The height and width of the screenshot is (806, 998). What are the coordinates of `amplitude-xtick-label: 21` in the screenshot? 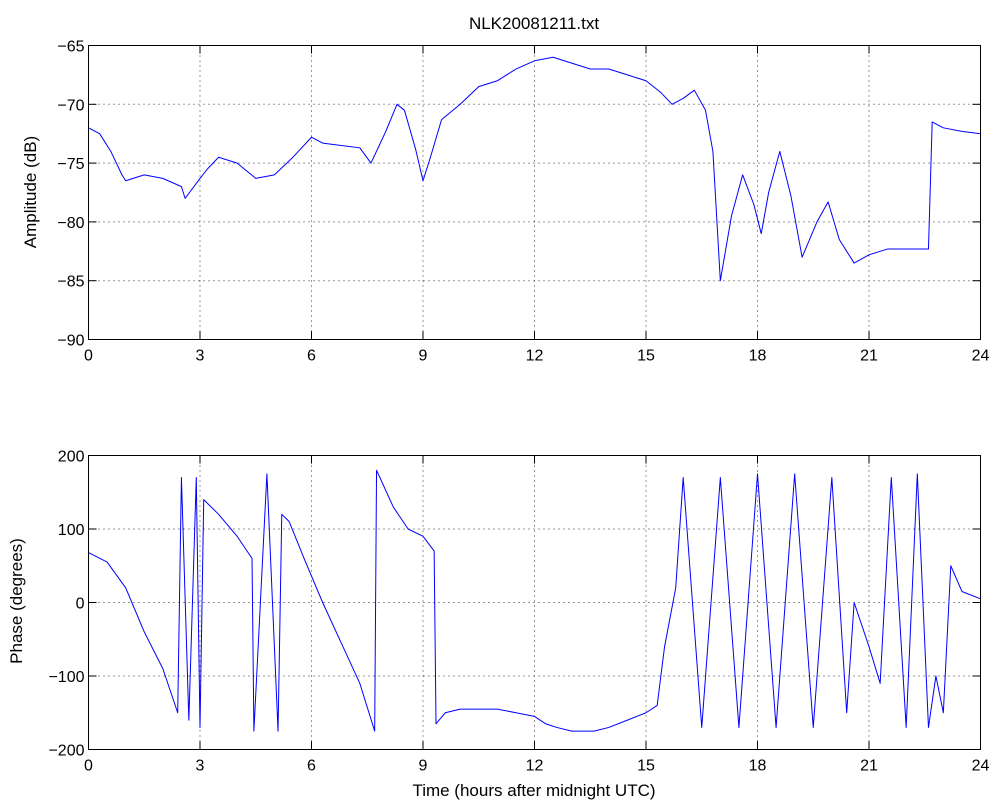 It's located at (869, 356).